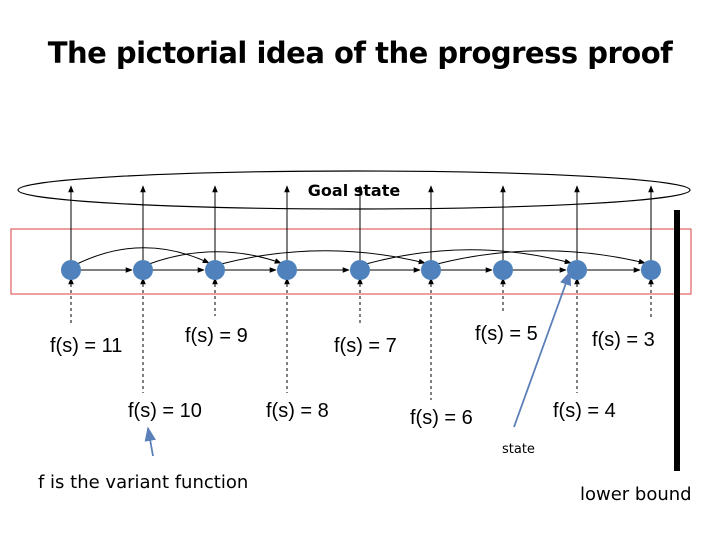  I want to click on variant-pointer-arrow, so click(150, 441).